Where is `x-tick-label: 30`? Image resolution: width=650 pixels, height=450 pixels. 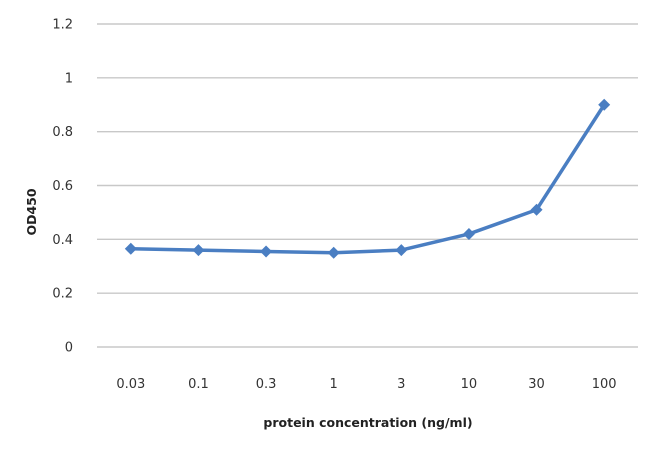 x-tick-label: 30 is located at coordinates (536, 384).